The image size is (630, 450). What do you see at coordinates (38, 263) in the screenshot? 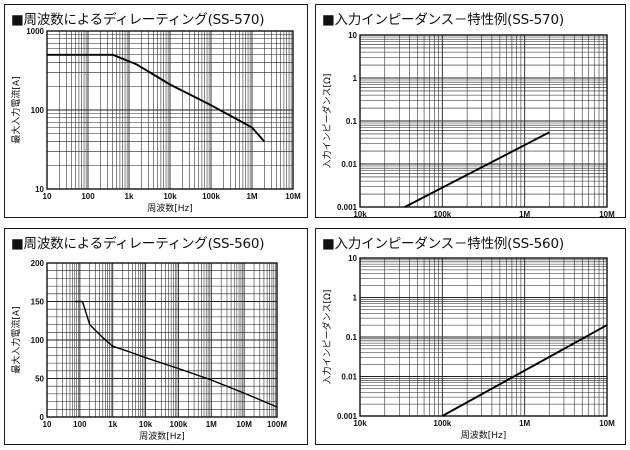
I see `y-tick-label: 200` at bounding box center [38, 263].